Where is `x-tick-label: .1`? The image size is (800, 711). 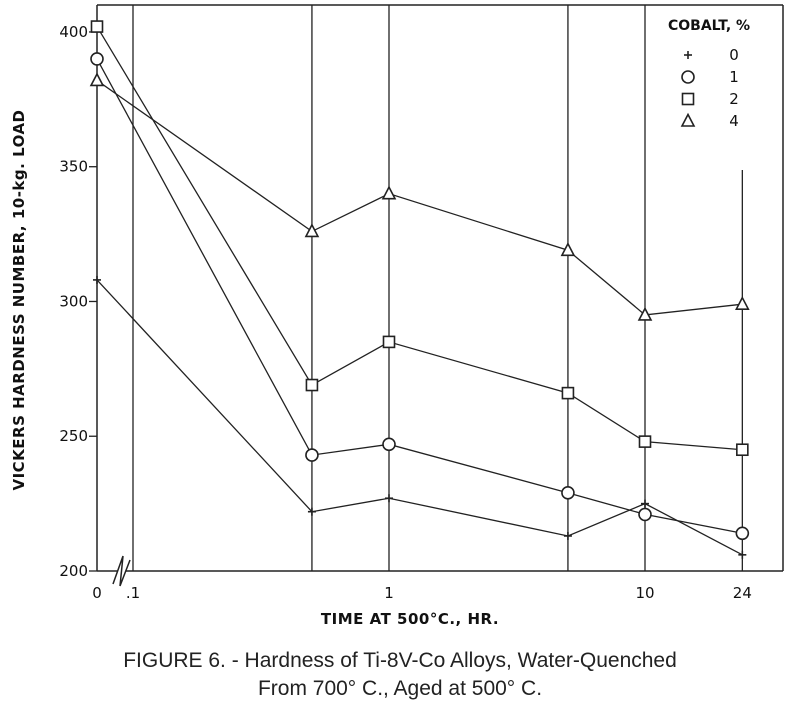
x-tick-label: .1 is located at coordinates (133, 593).